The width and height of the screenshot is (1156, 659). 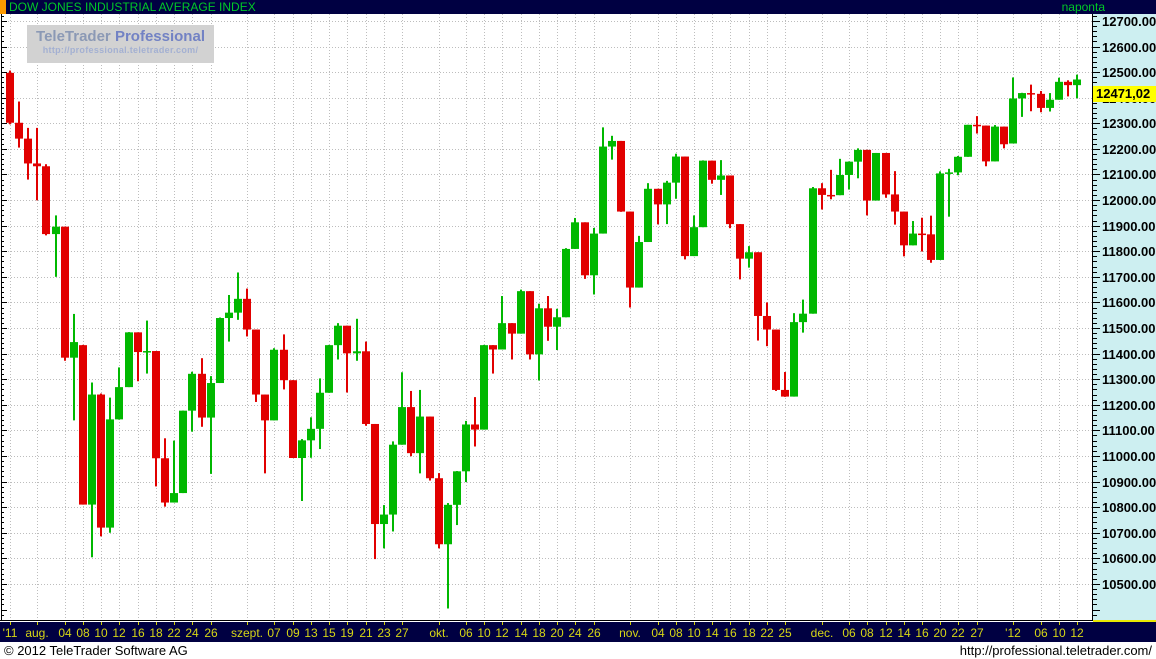 What do you see at coordinates (120, 50) in the screenshot?
I see `watermark-url: http://professional.teletrader.com/` at bounding box center [120, 50].